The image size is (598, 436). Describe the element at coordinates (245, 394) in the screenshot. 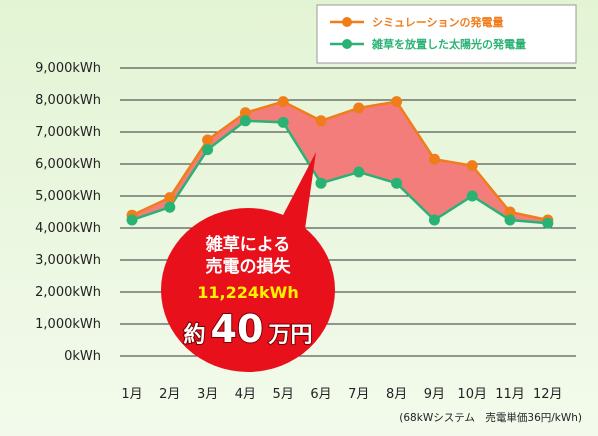

I see `x-tick-label: 4月` at that location.